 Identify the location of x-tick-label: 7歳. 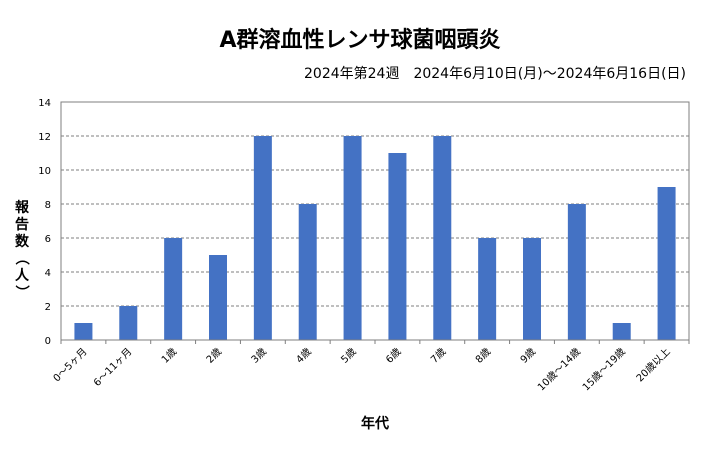
(438, 356).